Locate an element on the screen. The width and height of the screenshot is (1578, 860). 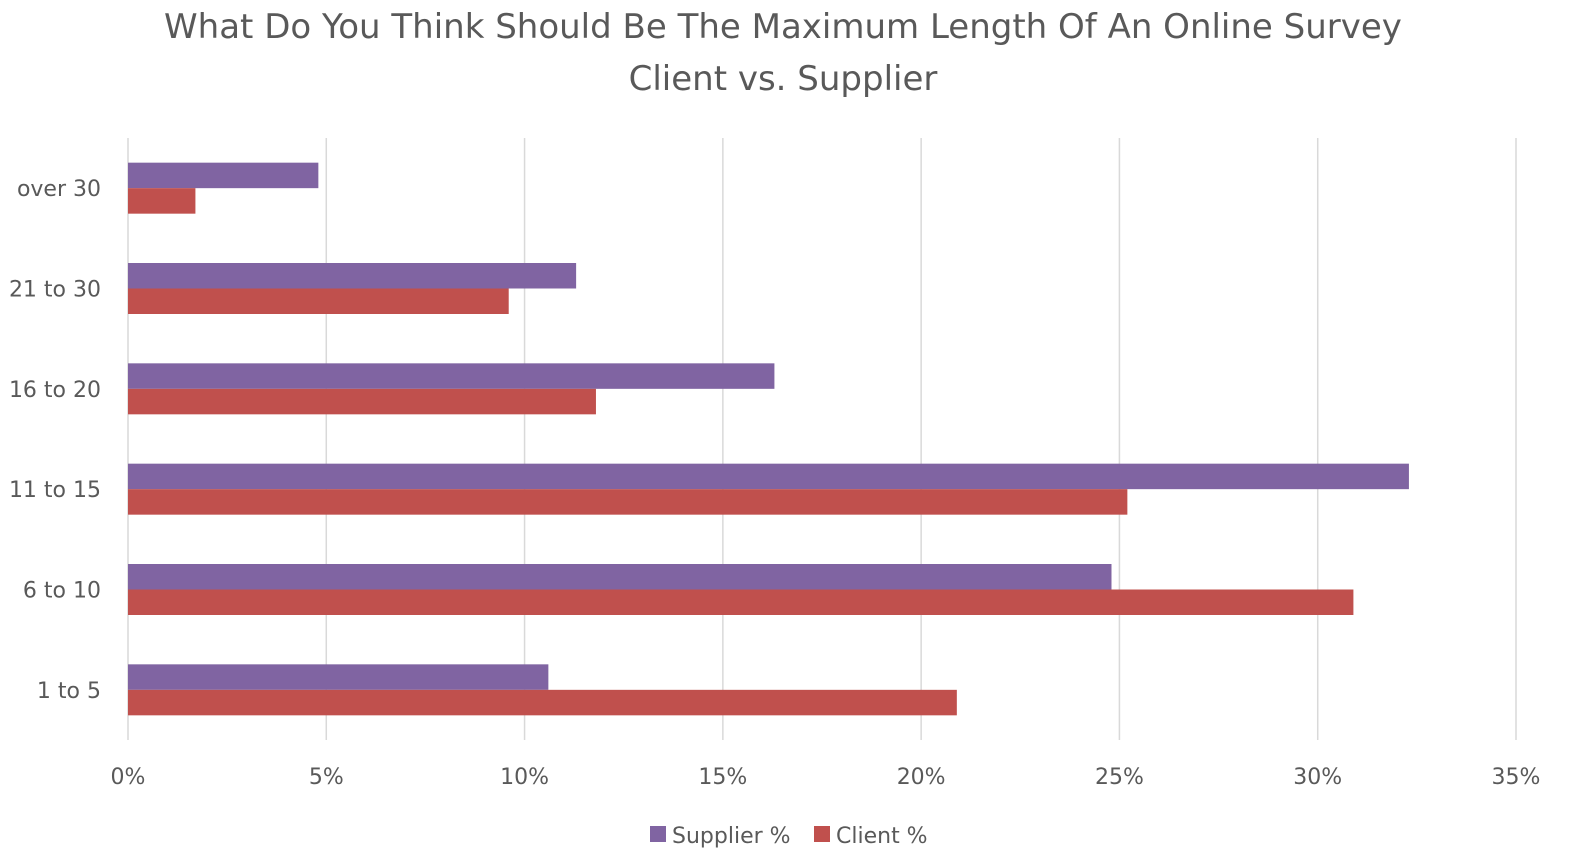
legend-item: Supplier % is located at coordinates (720, 836).